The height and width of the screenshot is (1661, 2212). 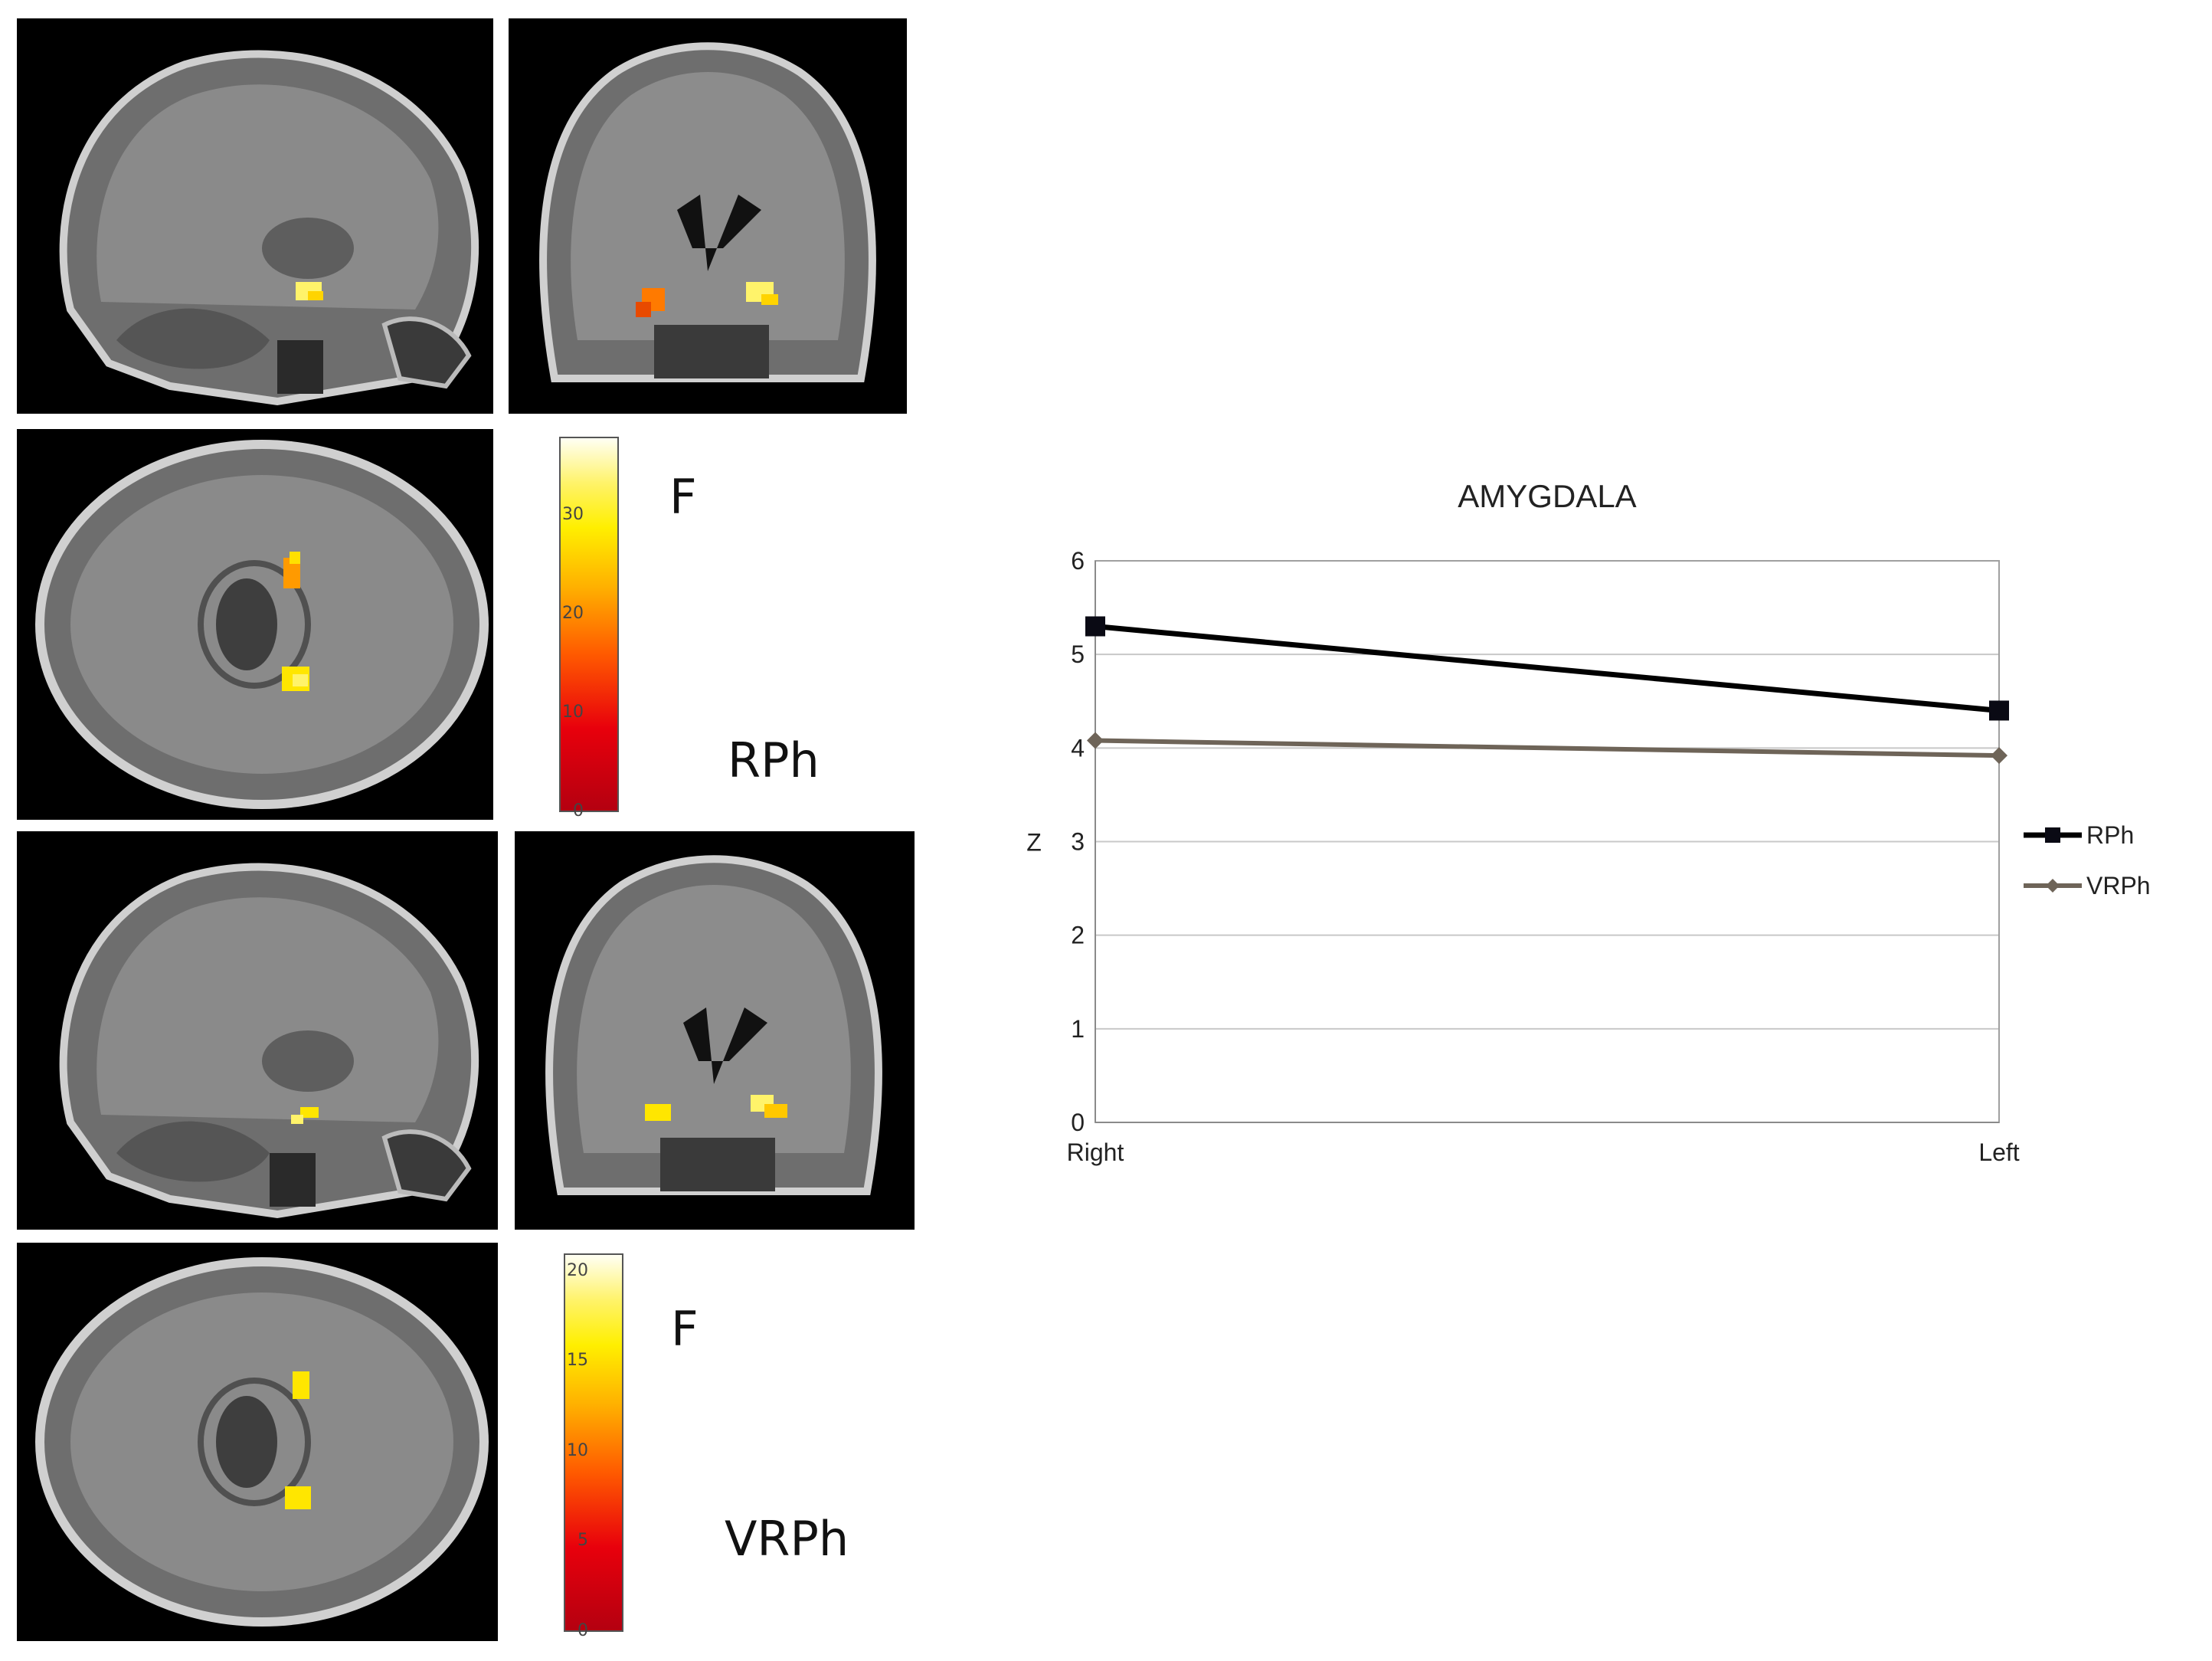 I want to click on rph-colorbar: 0 10 20 30, so click(x=589, y=629).